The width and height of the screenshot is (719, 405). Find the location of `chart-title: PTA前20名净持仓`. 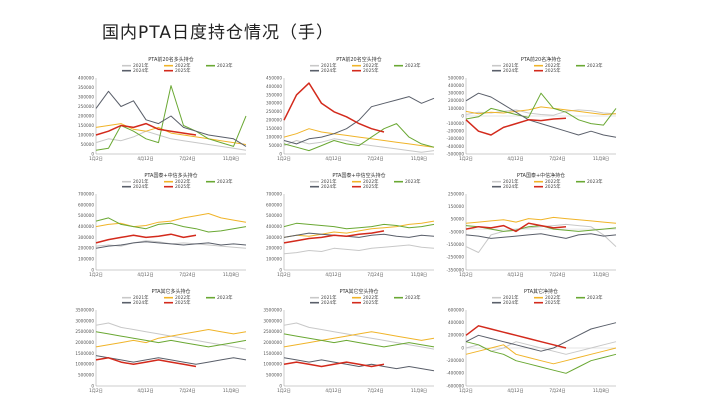

chart-title: PTA前20名净持仓 is located at coordinates (541, 59).